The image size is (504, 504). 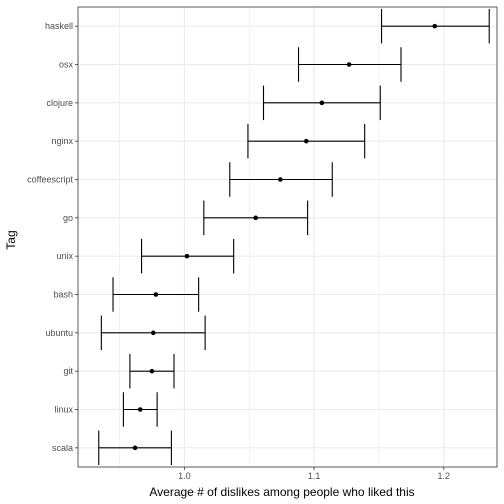 I want to click on mean-point-bash, so click(x=156, y=294).